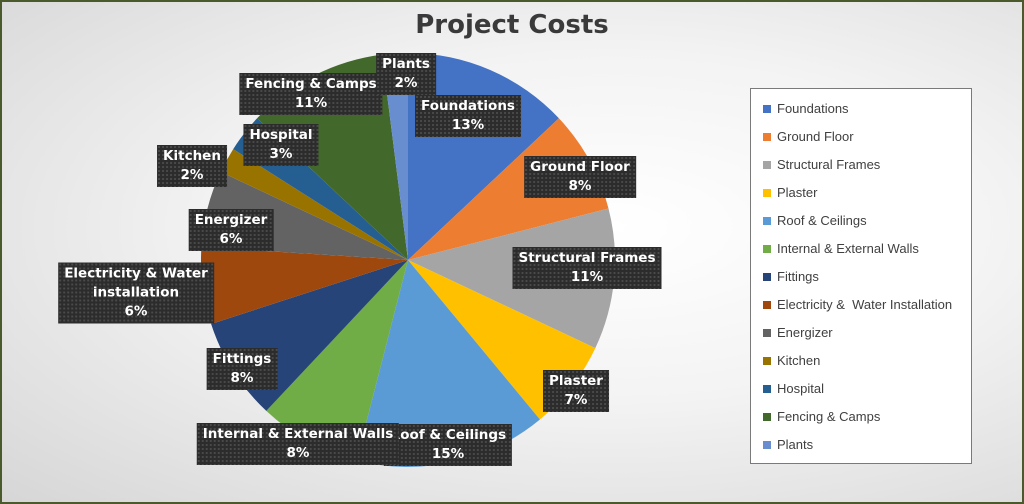 The image size is (1024, 504). I want to click on data-label-name: Kitchen, so click(192, 156).